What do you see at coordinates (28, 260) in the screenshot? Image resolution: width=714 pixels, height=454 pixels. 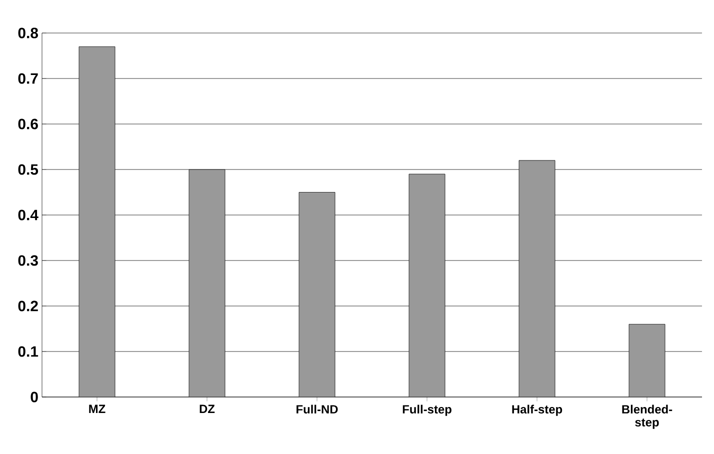 I see `y-tick-label: 0.3` at bounding box center [28, 260].